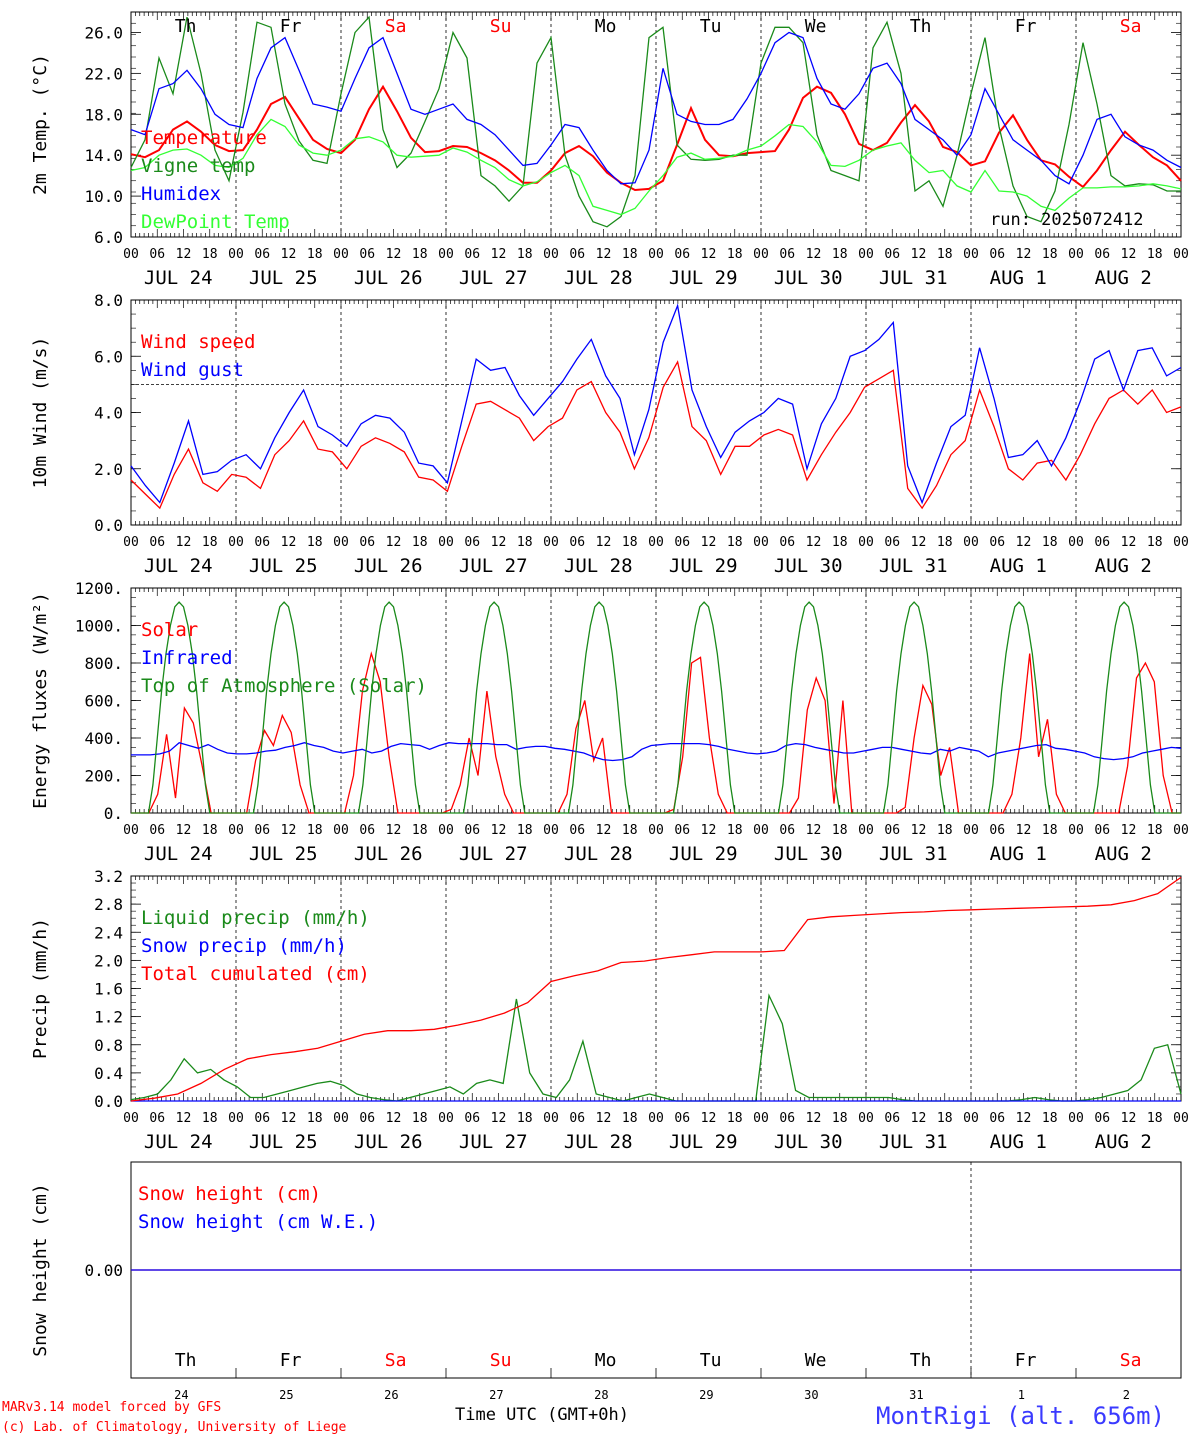 This screenshot has height=1440, width=1194. What do you see at coordinates (103, 701) in the screenshot?
I see `y-tick-label: 600.` at bounding box center [103, 701].